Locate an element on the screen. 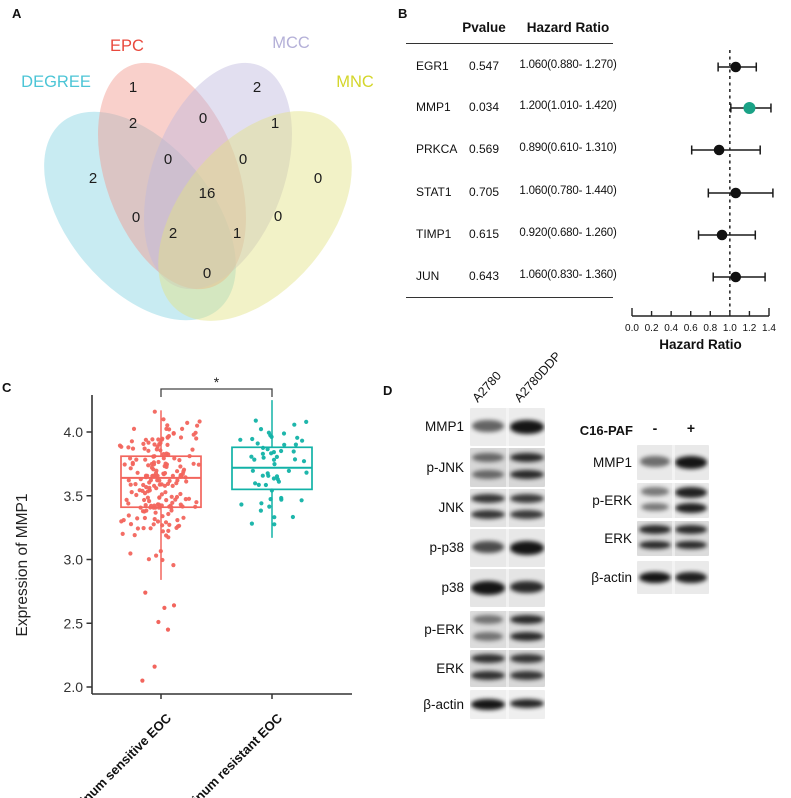 The height and width of the screenshot is (798, 791). pvalue-cell: 0.615 is located at coordinates (484, 234).